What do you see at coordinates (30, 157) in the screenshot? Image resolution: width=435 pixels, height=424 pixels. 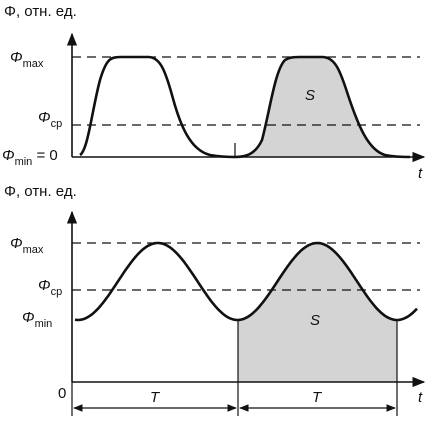 I see `min-label: Φmin = 0` at bounding box center [30, 157].